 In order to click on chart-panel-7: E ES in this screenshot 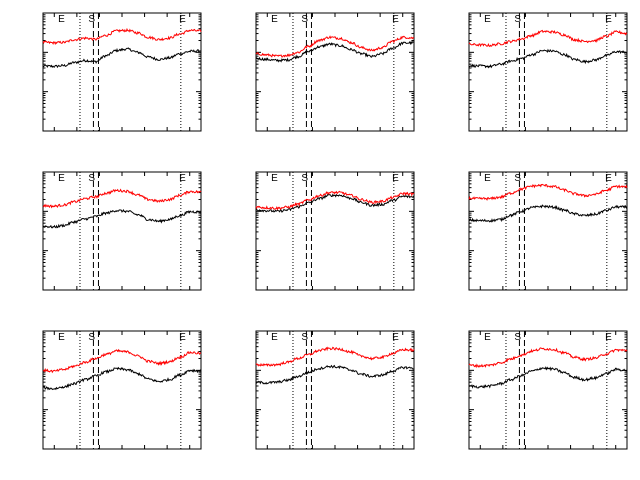, I will do `click(122, 390)`.